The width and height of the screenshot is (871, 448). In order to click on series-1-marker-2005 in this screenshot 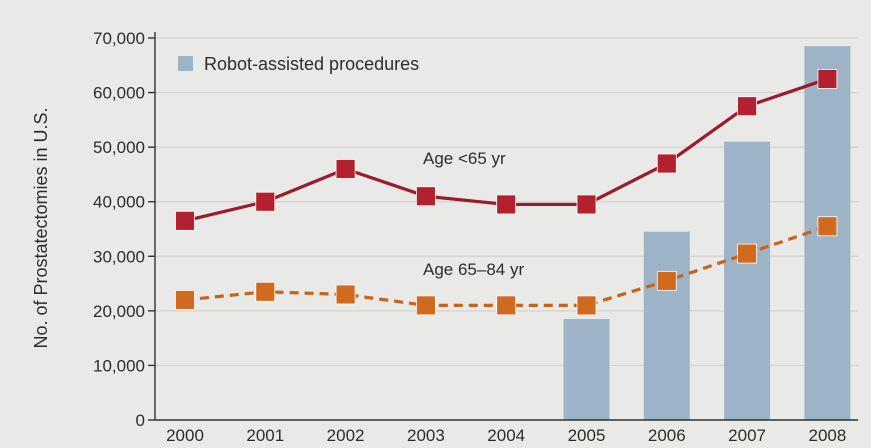, I will do `click(586, 305)`.